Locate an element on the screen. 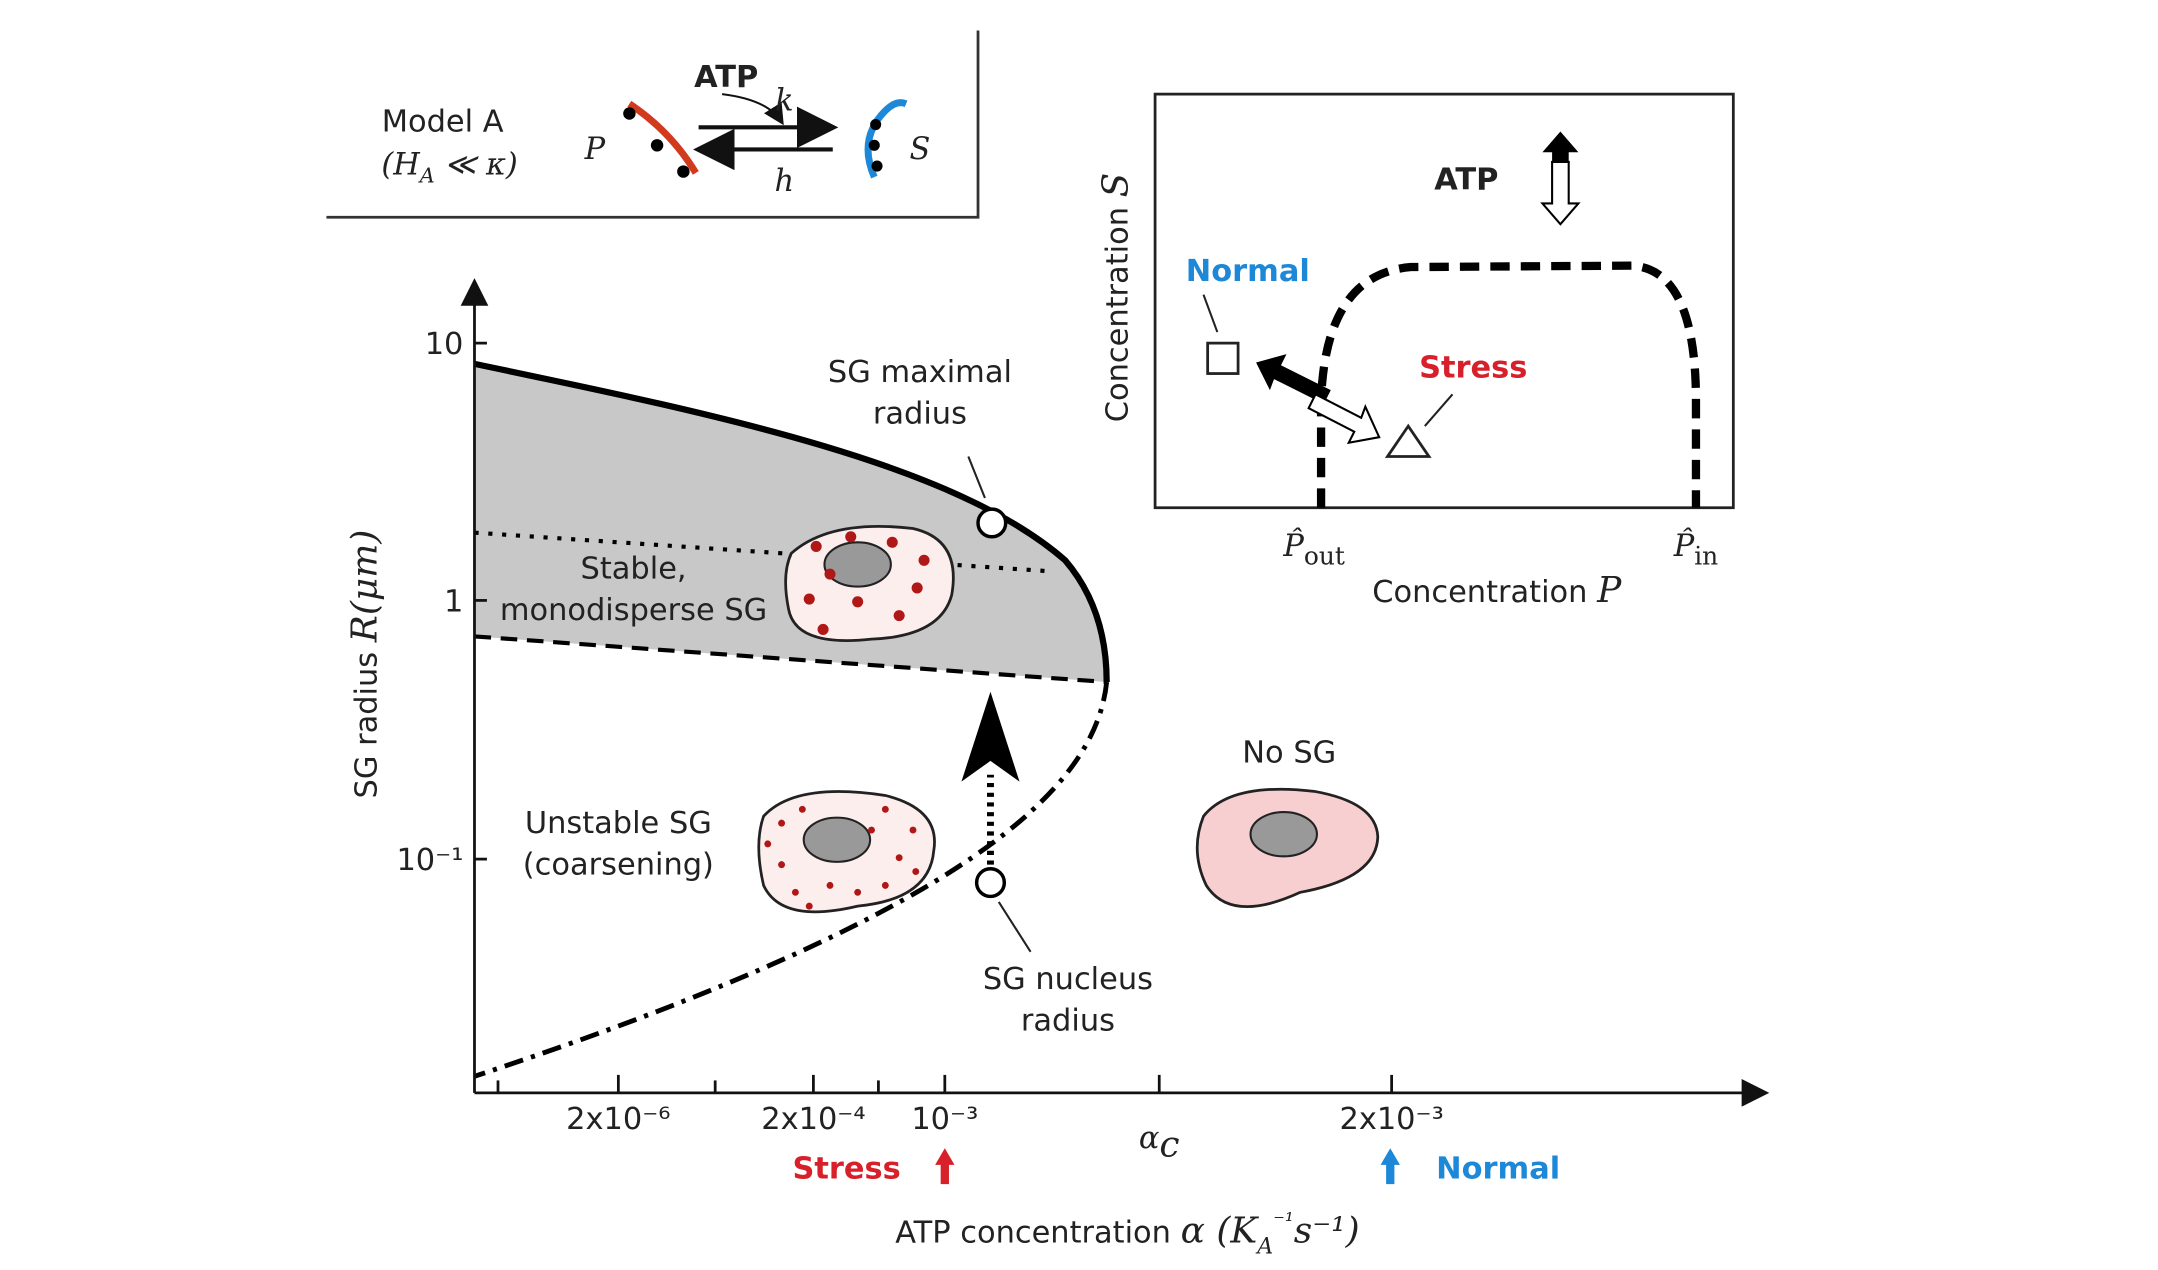 The height and width of the screenshot is (1270, 2158). lbl: ATP concentration is located at coordinates (1037, 1232).